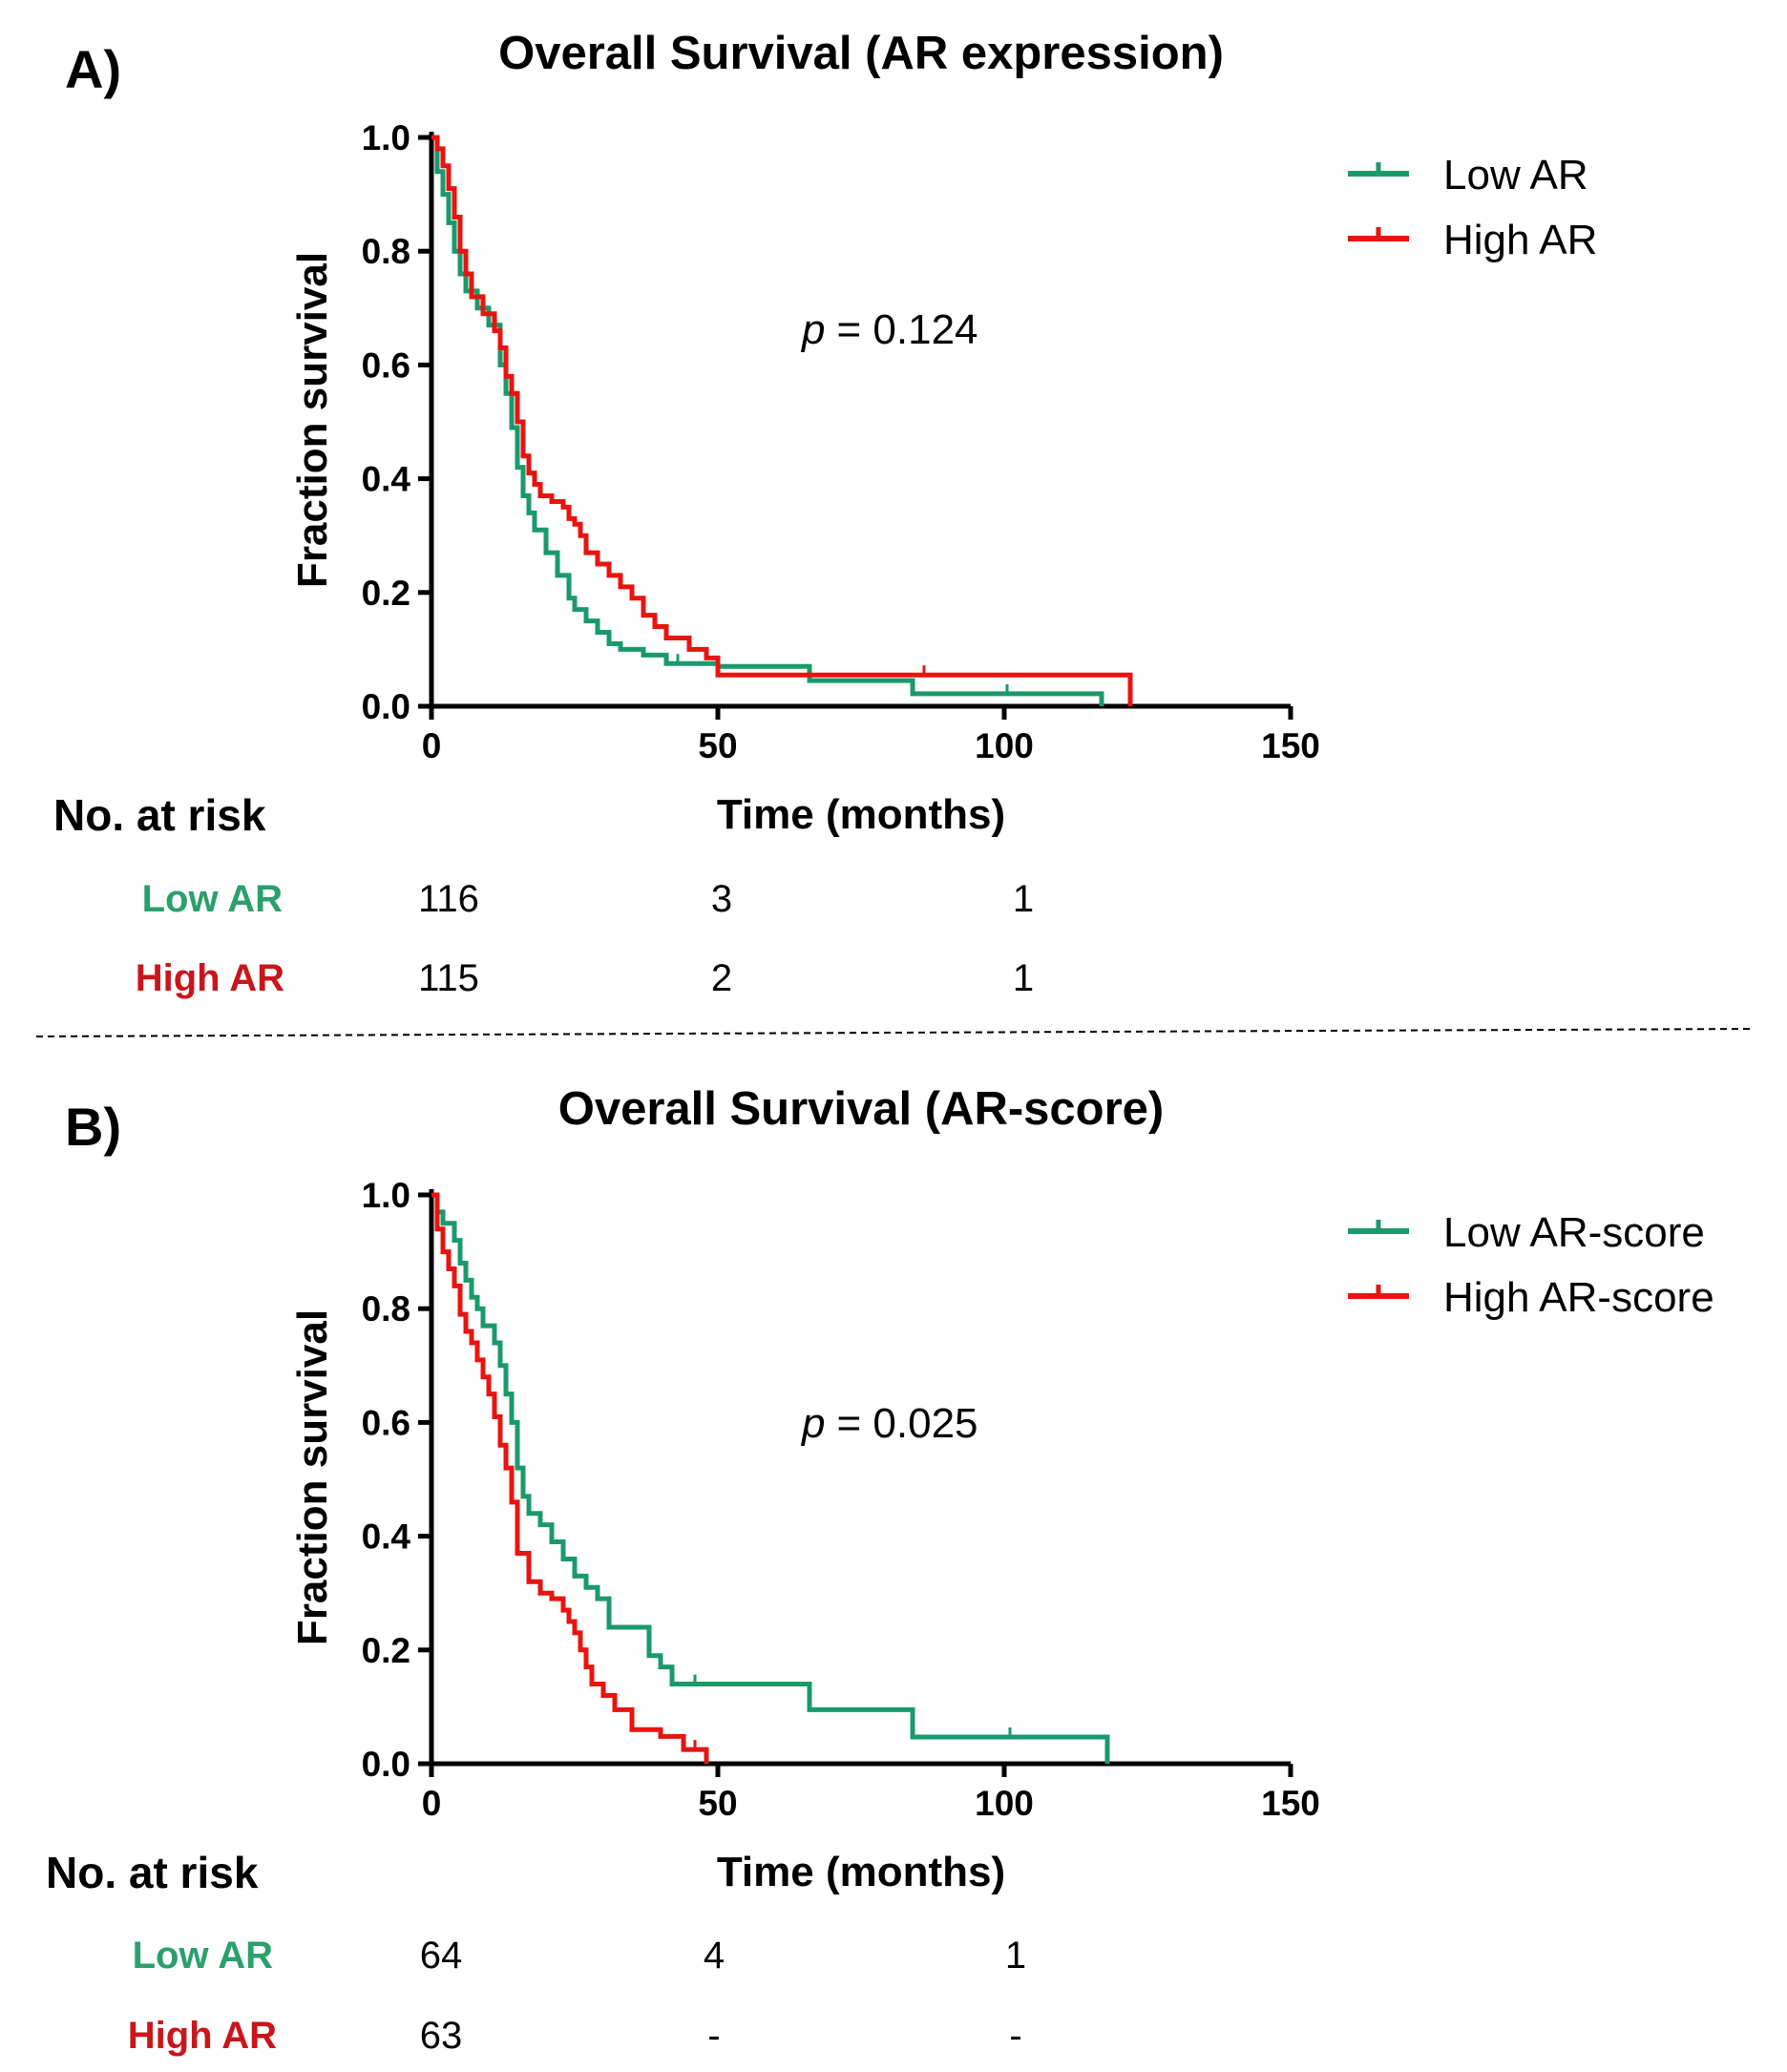  What do you see at coordinates (1016, 1956) in the screenshot?
I see `panel-b-at-risk-low-100: 1` at bounding box center [1016, 1956].